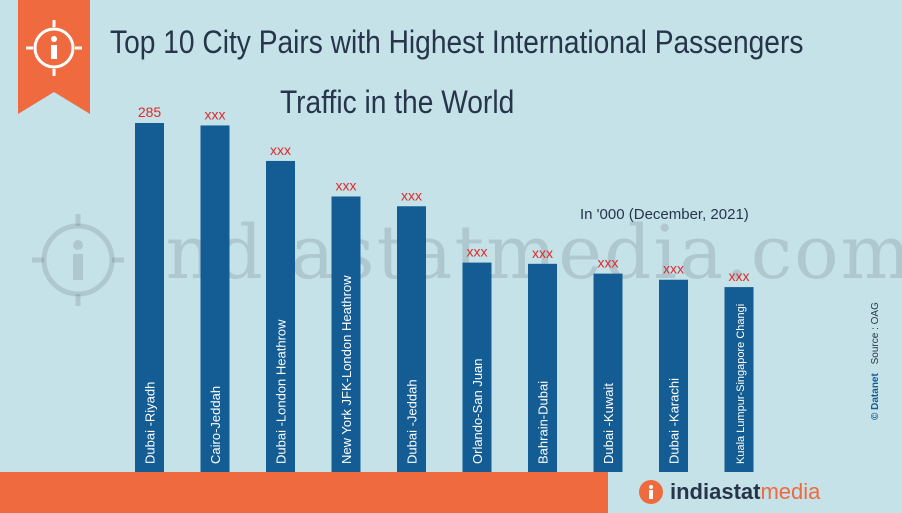 This screenshot has height=513, width=902. Describe the element at coordinates (477, 411) in the screenshot. I see `category-label-6: Orlando-San Juan` at that location.